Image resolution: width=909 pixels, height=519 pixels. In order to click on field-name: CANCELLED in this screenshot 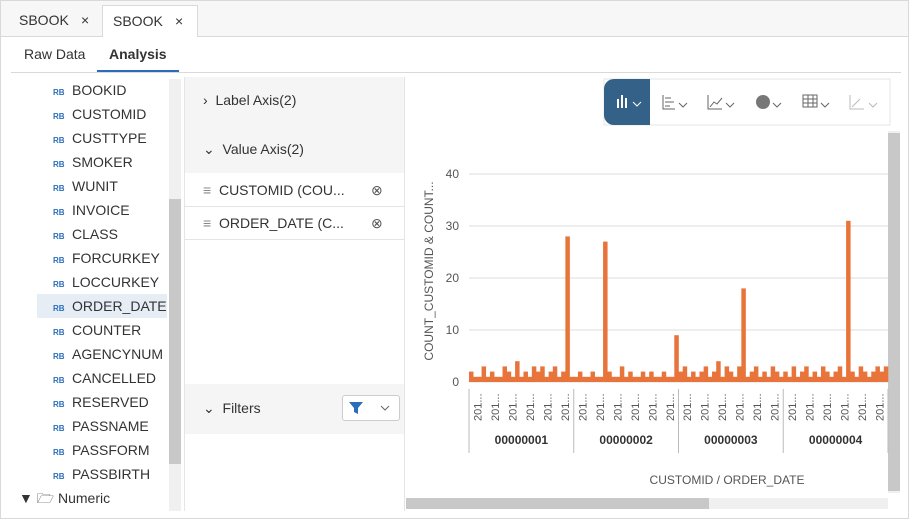, I will do `click(114, 378)`.